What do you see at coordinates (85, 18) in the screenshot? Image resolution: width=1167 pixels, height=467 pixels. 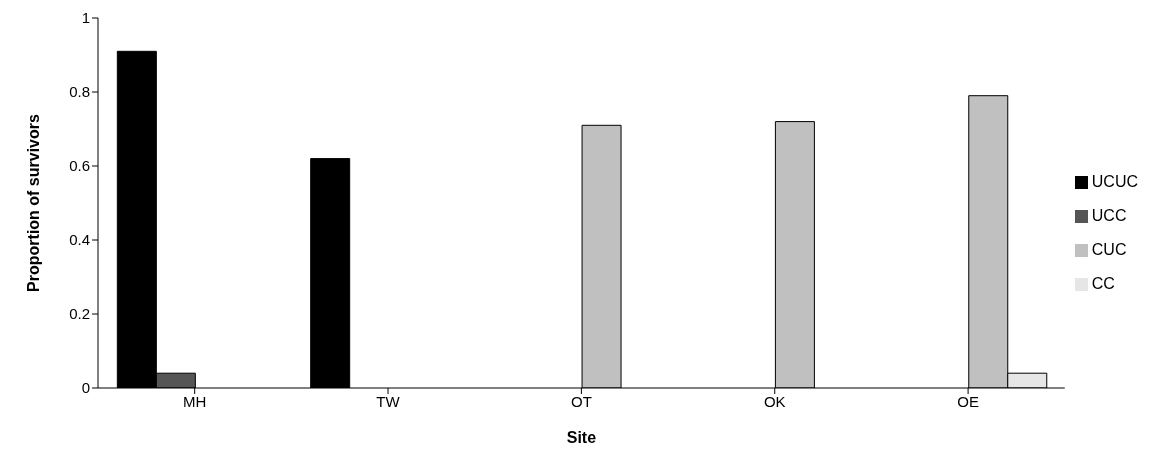 I see `y-tick-label: 1` at bounding box center [85, 18].